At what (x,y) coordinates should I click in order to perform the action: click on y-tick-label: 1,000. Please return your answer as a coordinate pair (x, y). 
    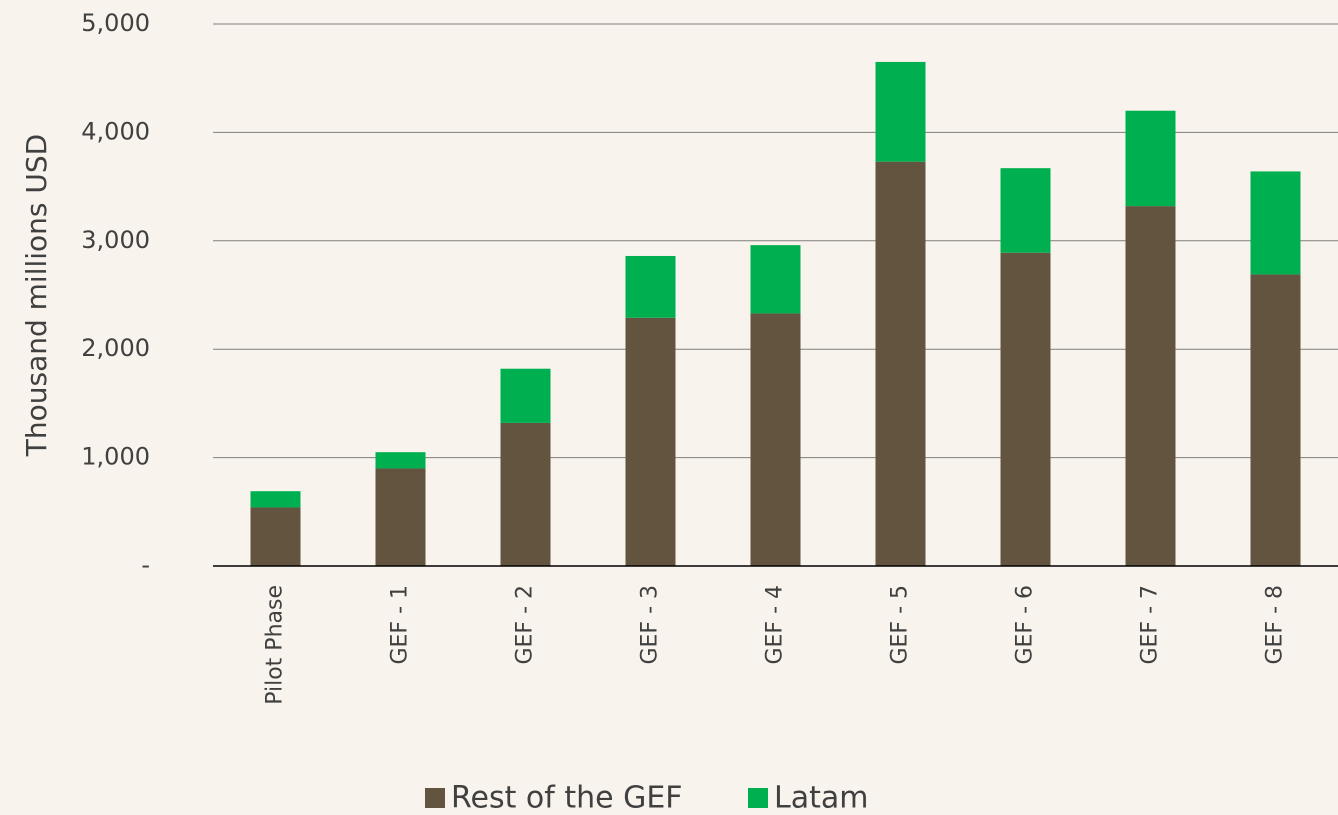
    Looking at the image, I should click on (115, 457).